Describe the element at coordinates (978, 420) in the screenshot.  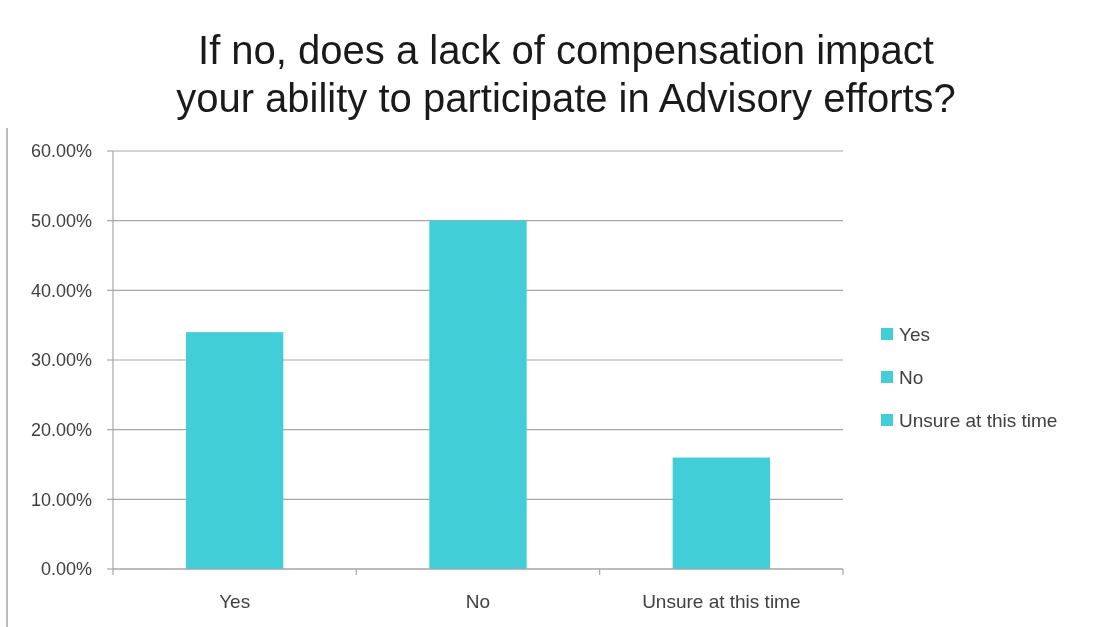
I see `legend-label: Unsure at this time` at that location.